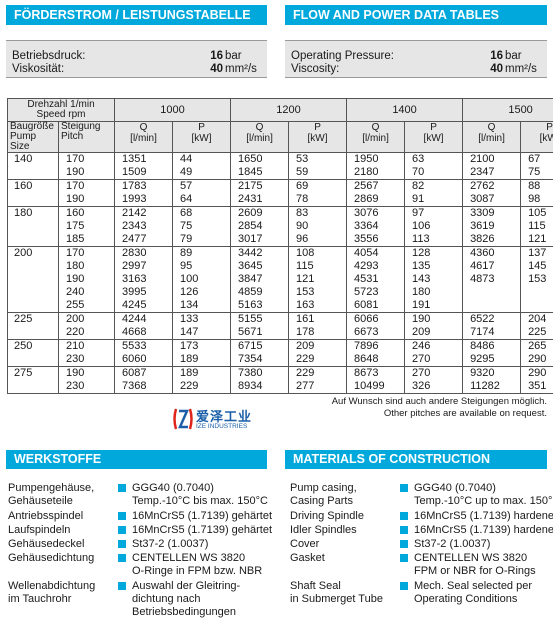 The height and width of the screenshot is (623, 553). Describe the element at coordinates (536, 226) in the screenshot. I see `p-value-cell: 115` at that location.